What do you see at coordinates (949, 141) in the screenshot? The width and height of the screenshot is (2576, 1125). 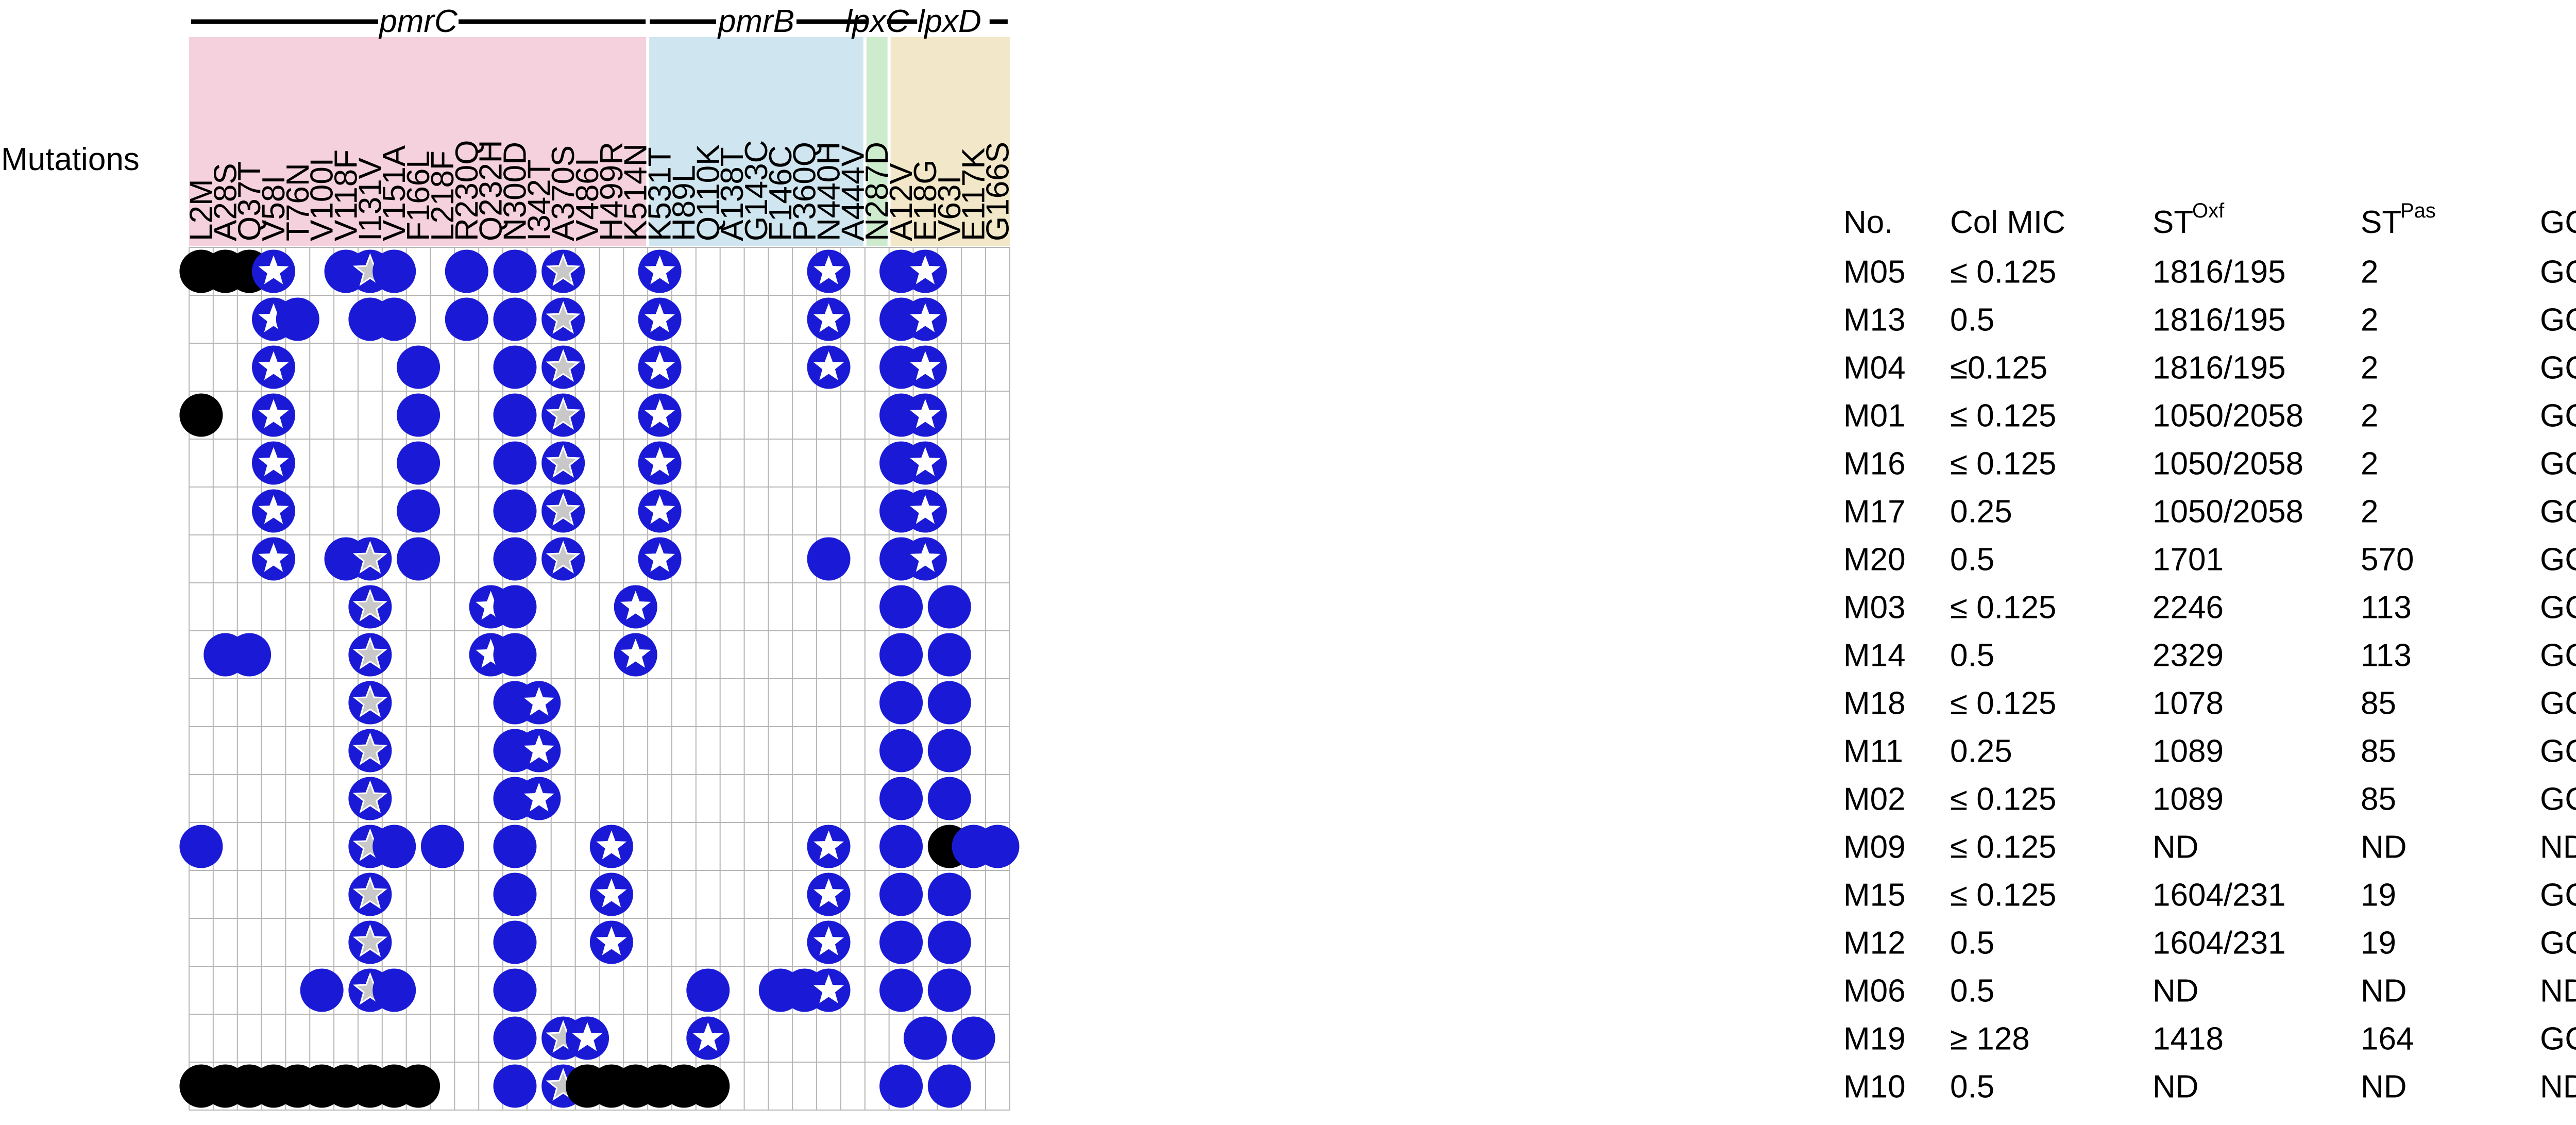 I see `gene-band-lpxD` at bounding box center [949, 141].